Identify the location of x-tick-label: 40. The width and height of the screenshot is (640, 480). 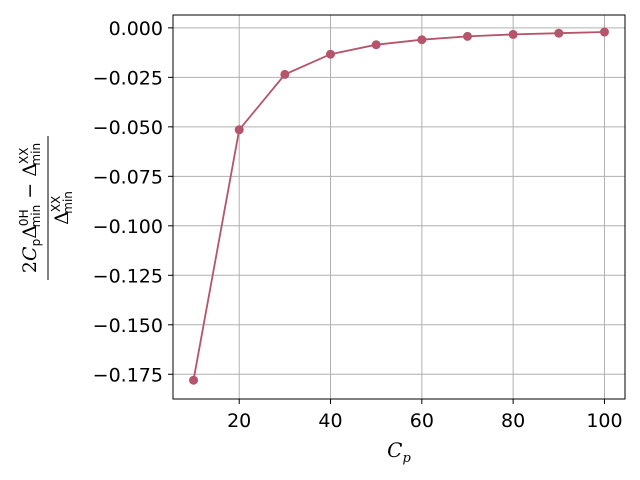
(330, 421).